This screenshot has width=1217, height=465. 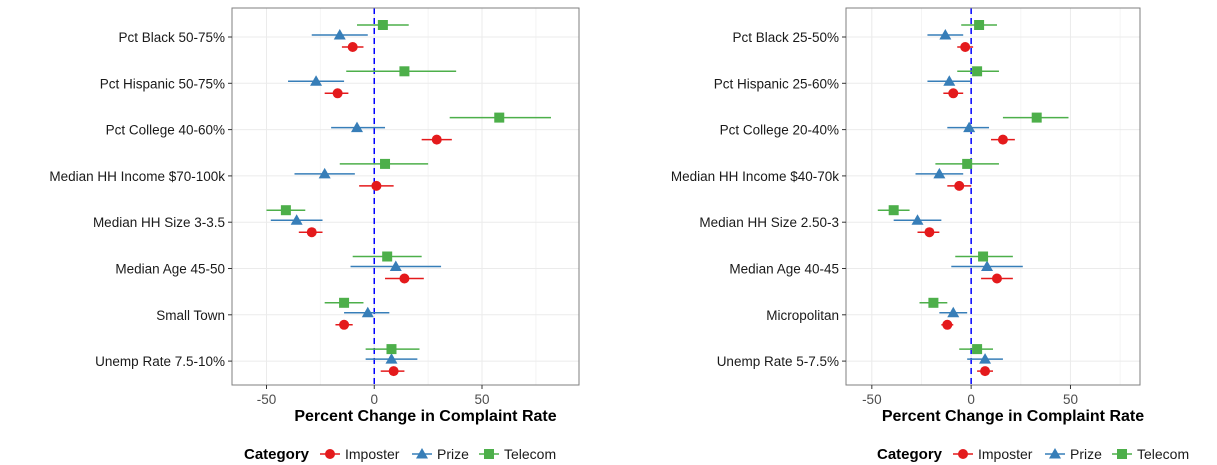 What do you see at coordinates (755, 176) in the screenshot?
I see `category-label: Median HH Income $40-70k` at bounding box center [755, 176].